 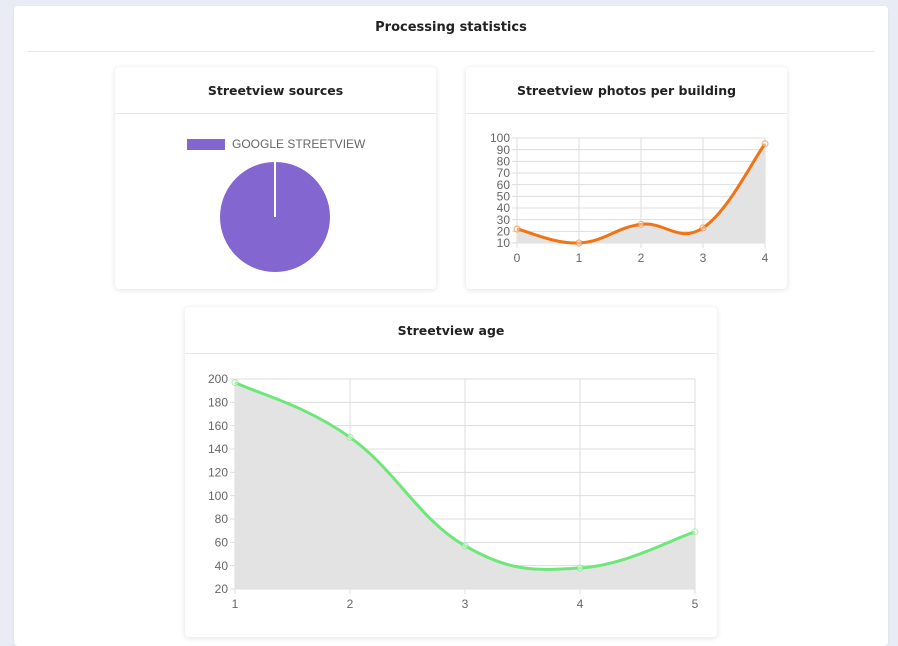 What do you see at coordinates (218, 403) in the screenshot?
I see `y-tick-label: 180` at bounding box center [218, 403].